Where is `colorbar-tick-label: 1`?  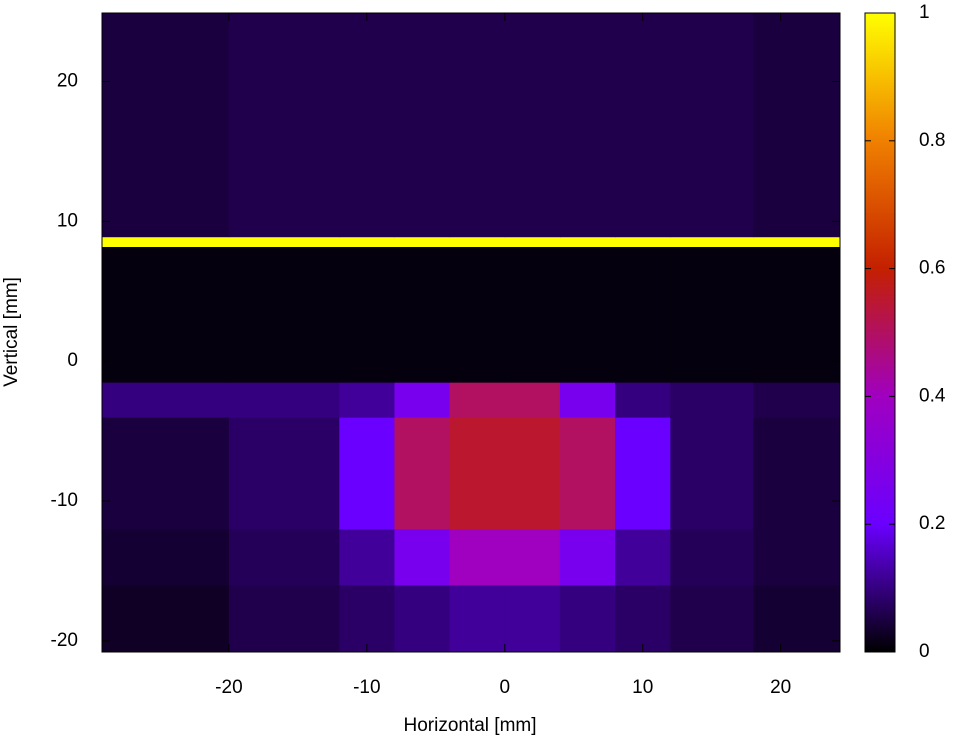
colorbar-tick-label: 1 is located at coordinates (924, 12).